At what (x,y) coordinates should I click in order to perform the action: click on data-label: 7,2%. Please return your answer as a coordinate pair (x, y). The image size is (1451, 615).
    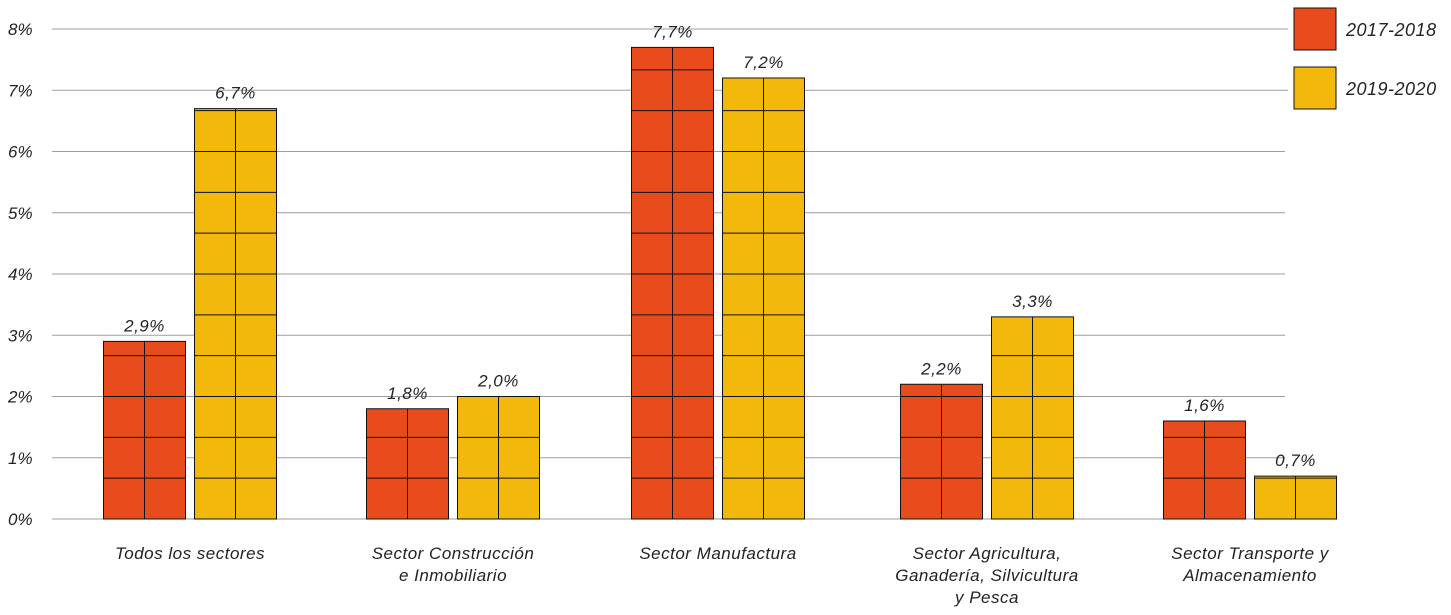
    Looking at the image, I should click on (763, 62).